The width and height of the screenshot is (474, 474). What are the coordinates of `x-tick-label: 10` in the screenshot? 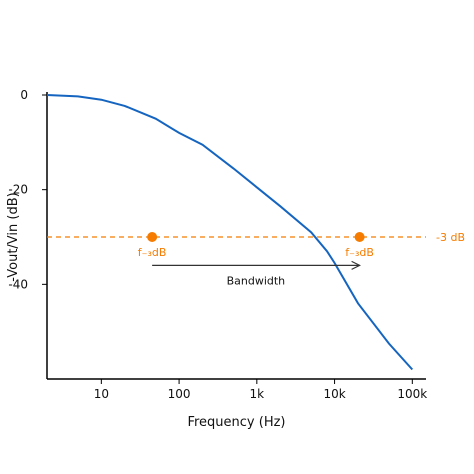 It's located at (101, 394).